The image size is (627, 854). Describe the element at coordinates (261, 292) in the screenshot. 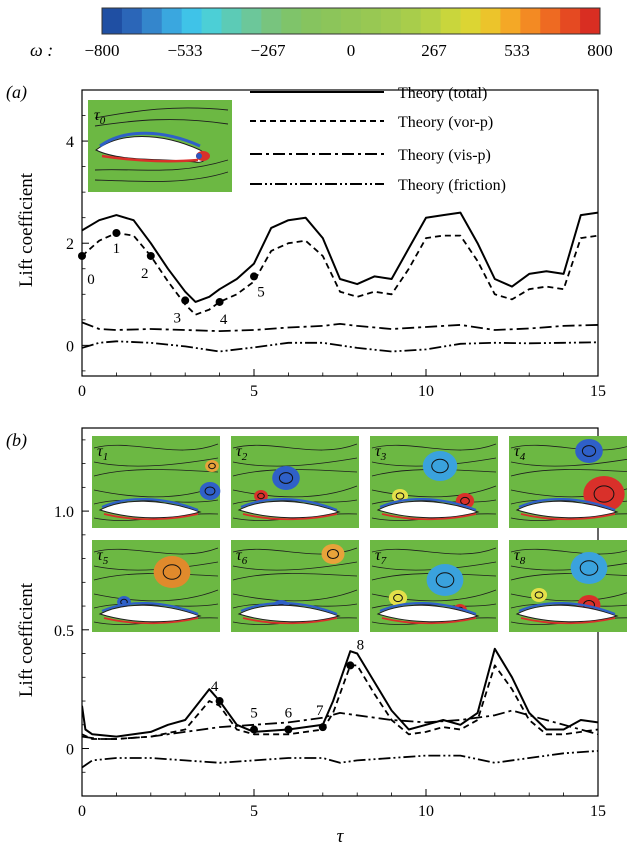

I see `marker-label: 5` at that location.